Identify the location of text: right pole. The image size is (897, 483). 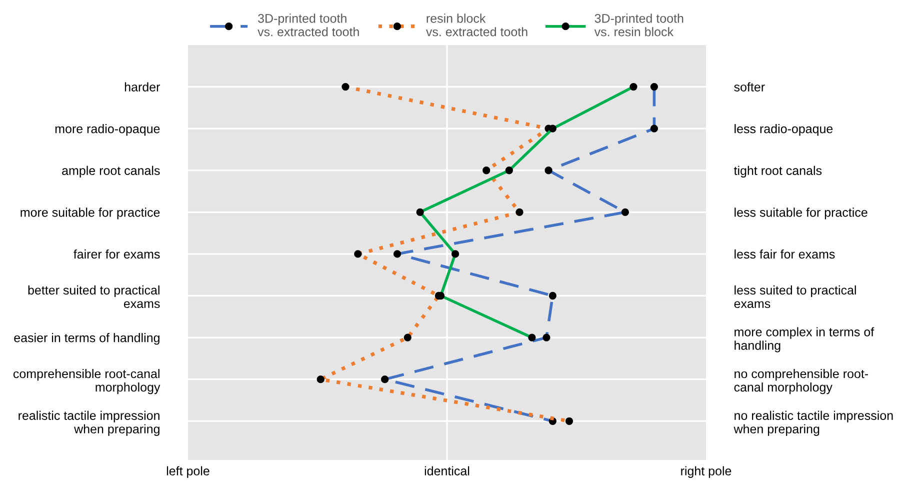
(706, 472).